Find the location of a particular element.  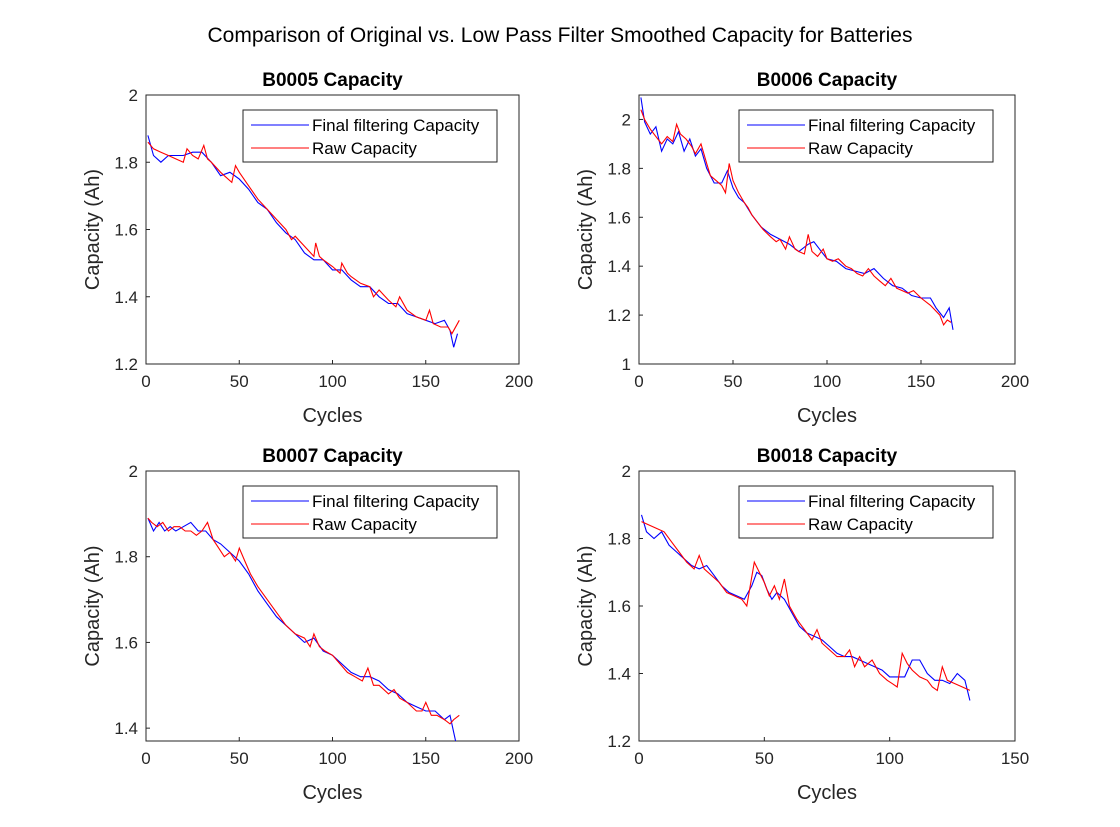

subplot-title: B0007 Capacity is located at coordinates (332, 456).